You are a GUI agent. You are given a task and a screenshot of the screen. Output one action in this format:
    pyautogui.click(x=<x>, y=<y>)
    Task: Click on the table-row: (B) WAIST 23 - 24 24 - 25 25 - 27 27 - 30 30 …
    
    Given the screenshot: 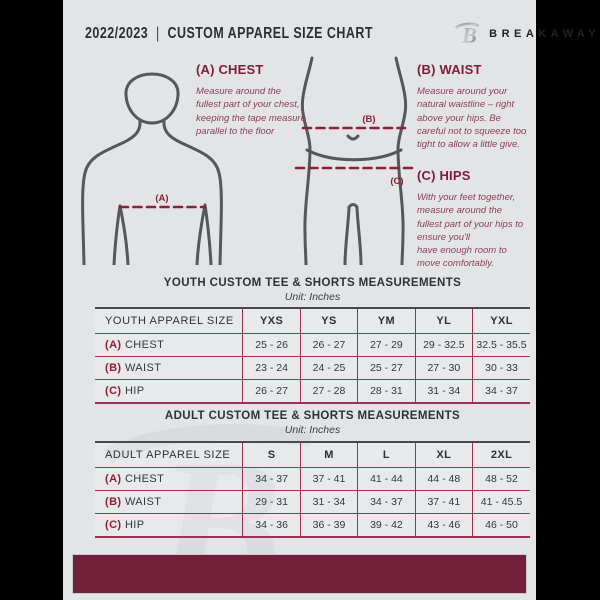 What is the action you would take?
    pyautogui.click(x=312, y=368)
    